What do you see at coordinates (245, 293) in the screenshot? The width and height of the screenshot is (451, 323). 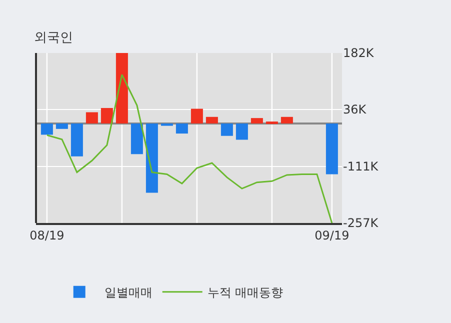 I see `legend-label: 누적 매매동향` at bounding box center [245, 293].